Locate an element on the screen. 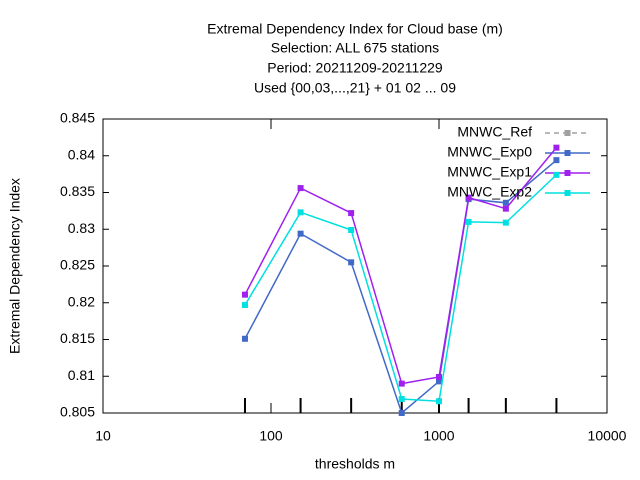 The height and width of the screenshot is (480, 640). y-tick-label: 0.83 is located at coordinates (81, 228).